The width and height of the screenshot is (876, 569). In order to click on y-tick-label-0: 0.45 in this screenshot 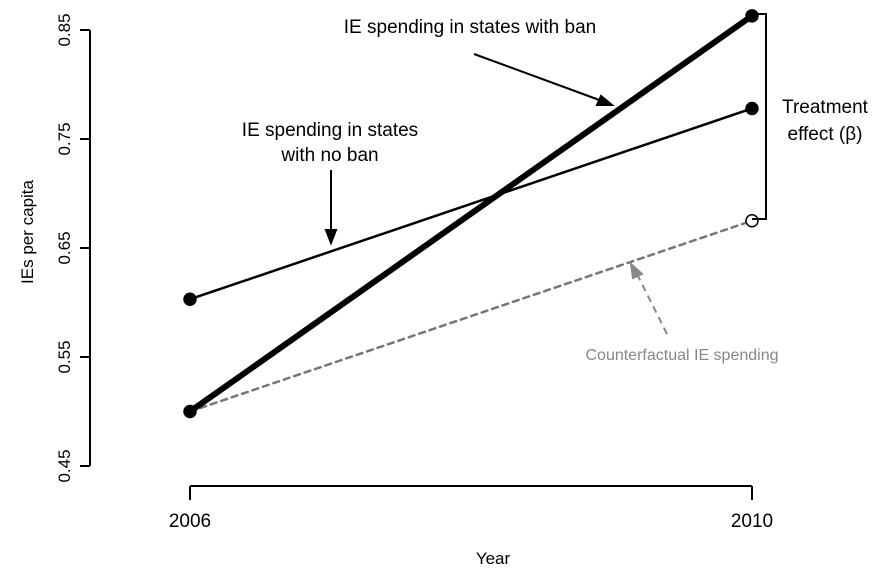, I will do `click(64, 465)`.